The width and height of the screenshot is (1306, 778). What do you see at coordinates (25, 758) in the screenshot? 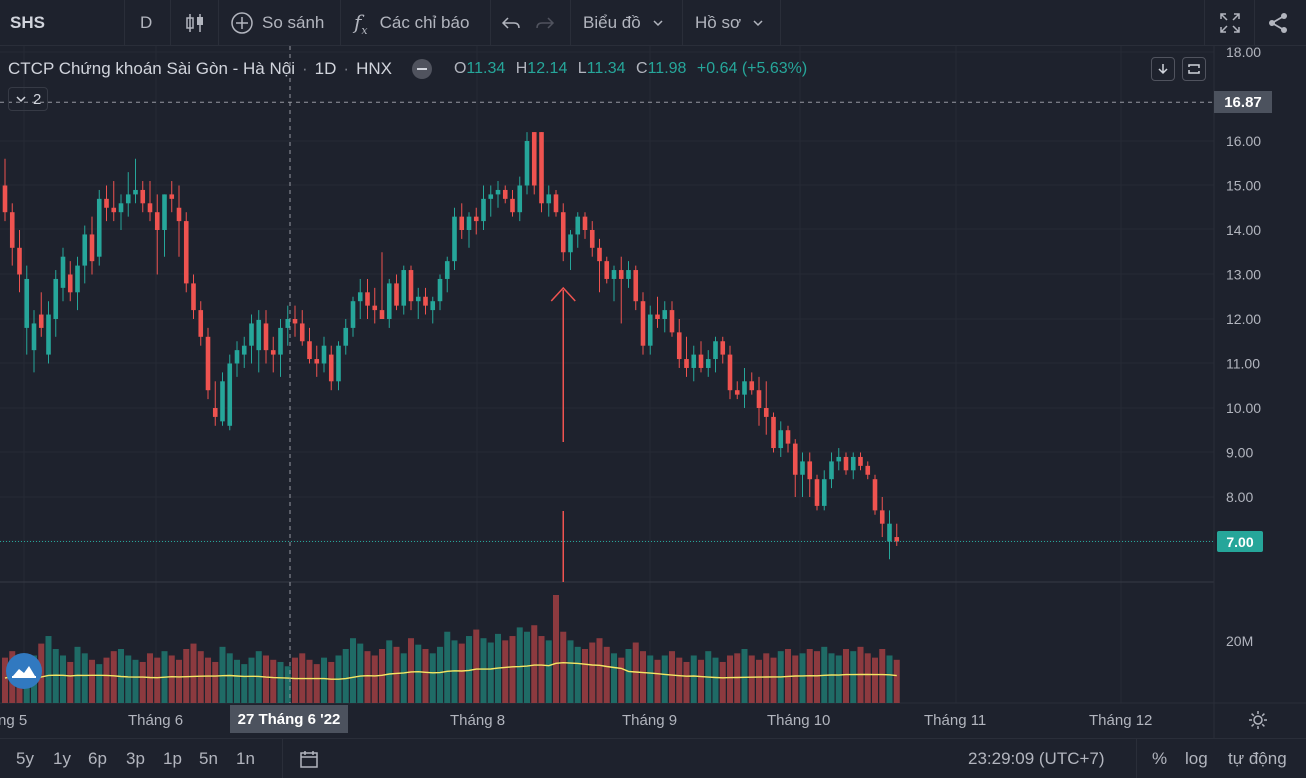
I see `range-5y: 5y` at bounding box center [25, 758].